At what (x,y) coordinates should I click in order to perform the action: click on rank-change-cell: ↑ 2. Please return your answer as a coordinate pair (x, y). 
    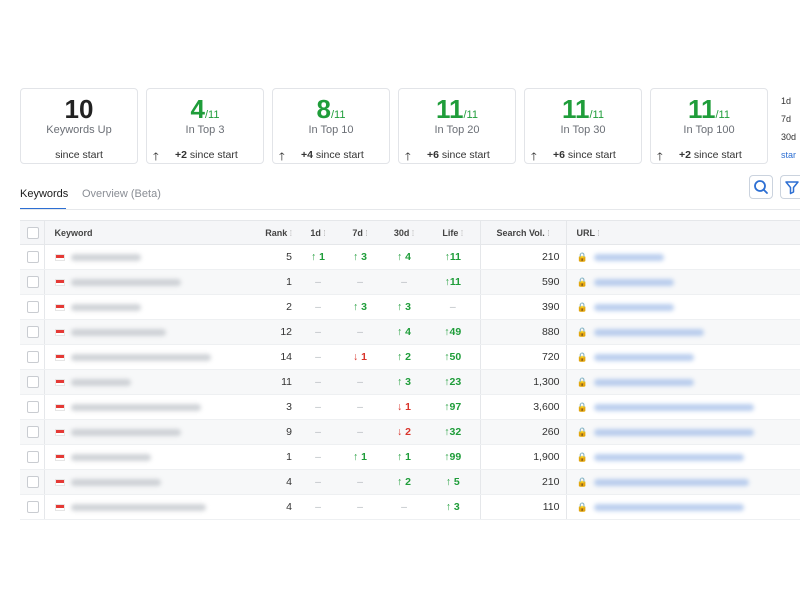
    Looking at the image, I should click on (404, 482).